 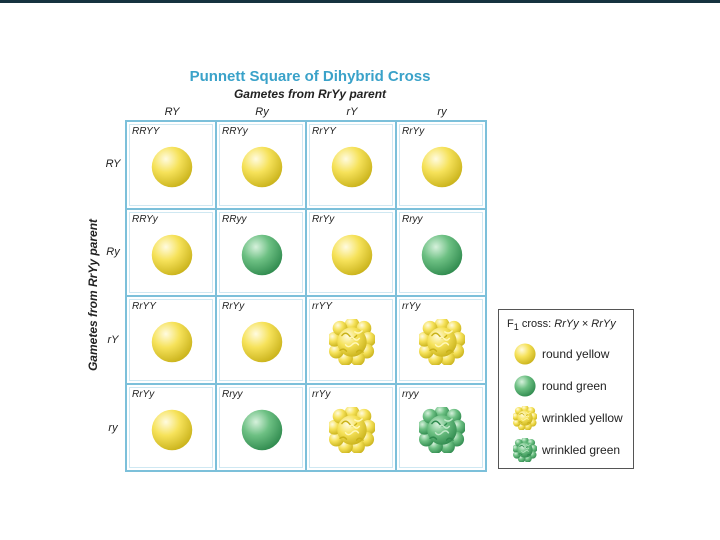 I want to click on col-header-2: Ry, so click(x=262, y=112).